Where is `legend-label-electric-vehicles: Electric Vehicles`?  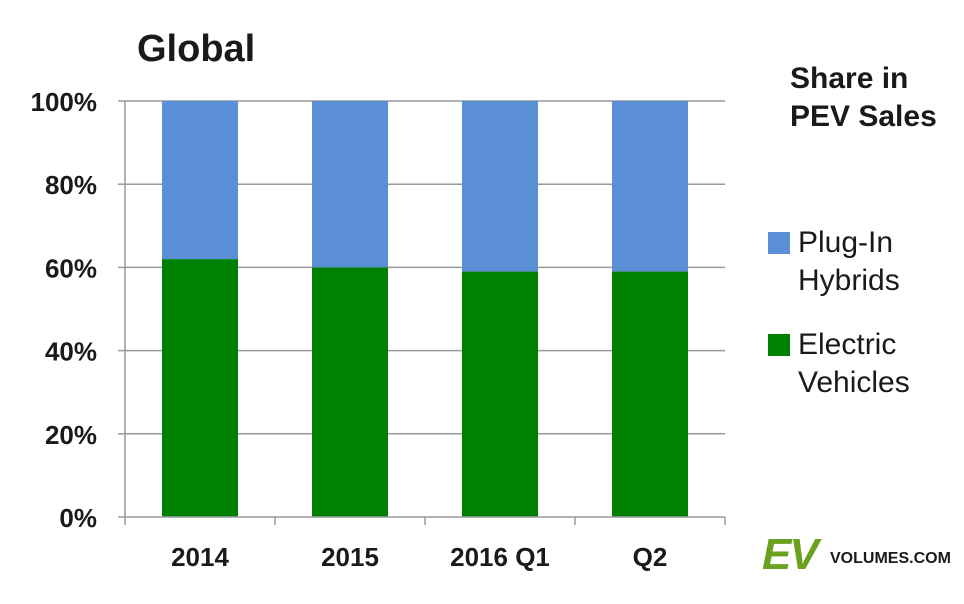 legend-label-electric-vehicles: Electric Vehicles is located at coordinates (878, 364).